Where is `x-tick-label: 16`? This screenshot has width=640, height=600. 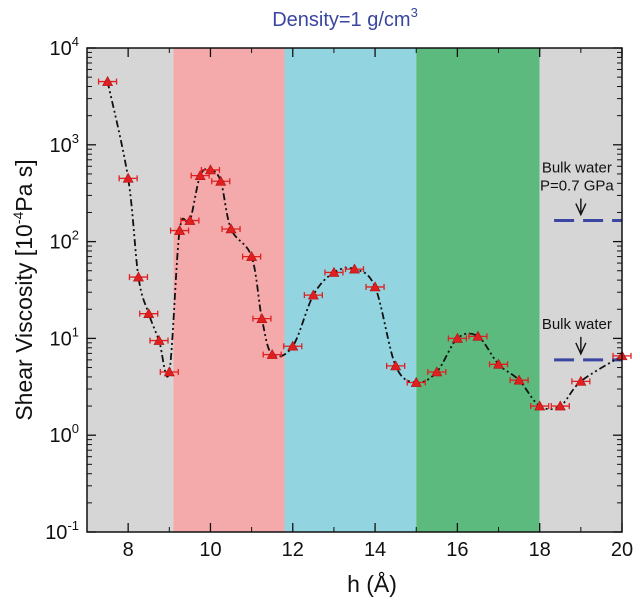
x-tick-label: 16 is located at coordinates (457, 550).